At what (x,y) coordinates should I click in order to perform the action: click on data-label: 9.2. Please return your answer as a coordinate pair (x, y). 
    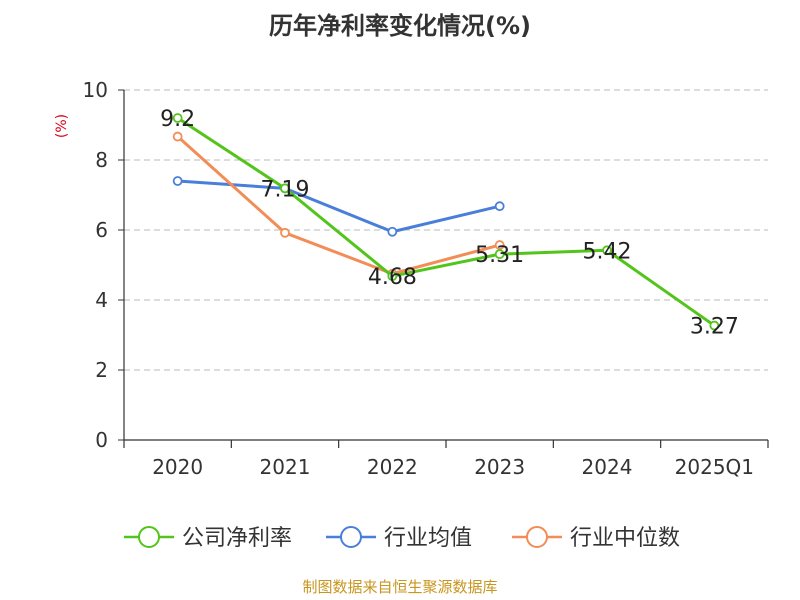
    Looking at the image, I should click on (177, 119).